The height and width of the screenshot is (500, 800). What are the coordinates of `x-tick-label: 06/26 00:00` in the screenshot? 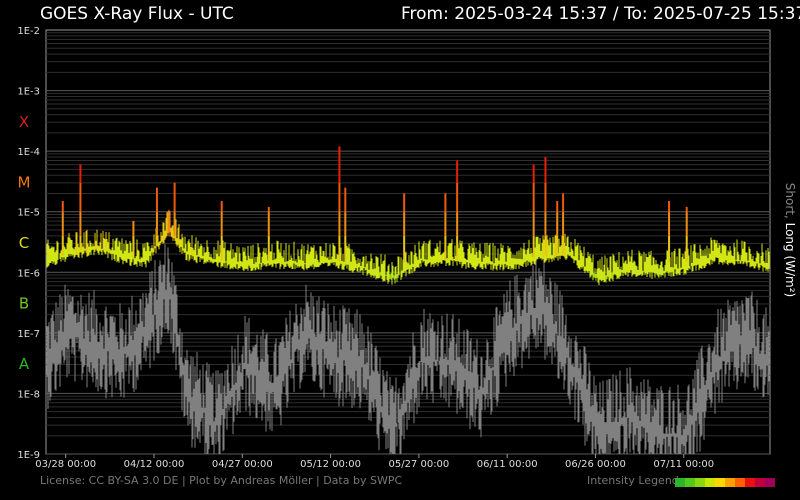 It's located at (595, 464).